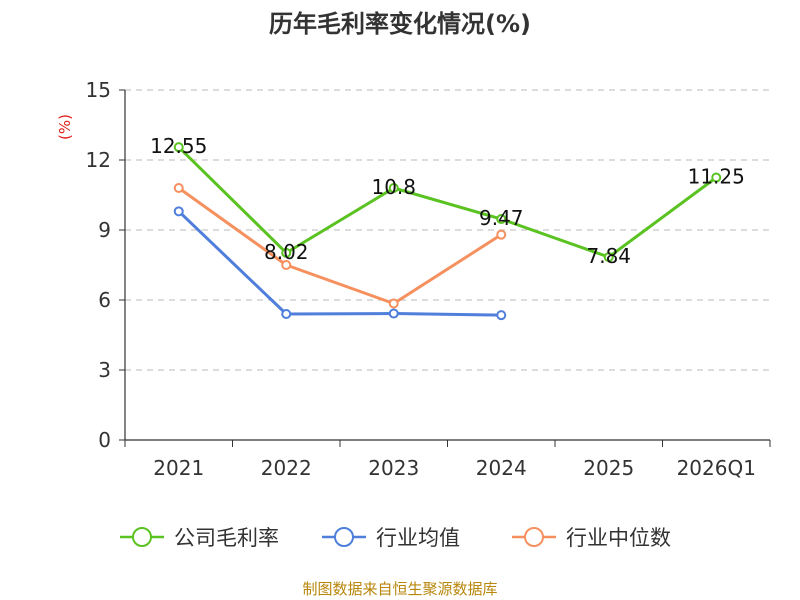  Describe the element at coordinates (618, 538) in the screenshot. I see `legend-label: 行业中位数` at that location.